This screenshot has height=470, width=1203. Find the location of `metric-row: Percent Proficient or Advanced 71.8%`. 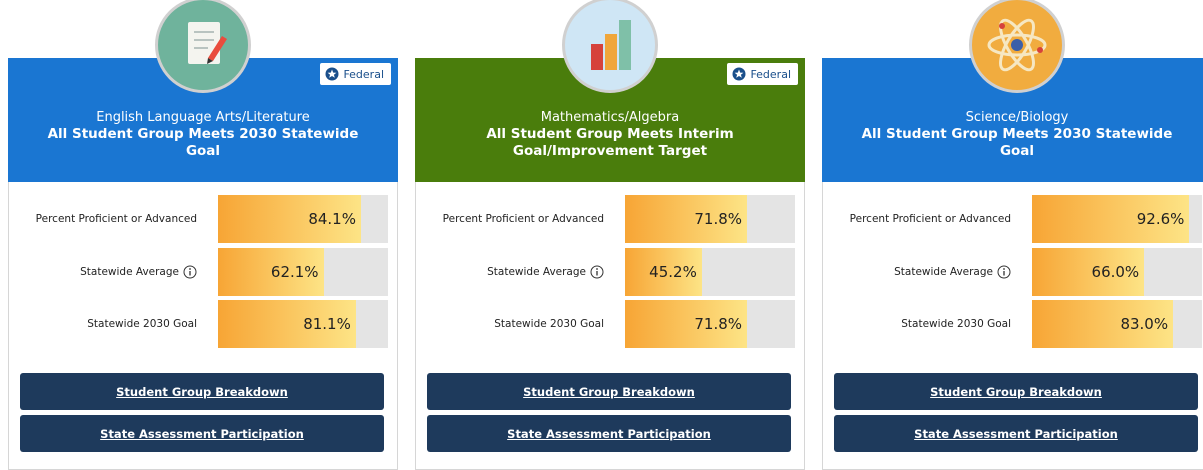

metric-row: Percent Proficient or Advanced 71.8% is located at coordinates (610, 219).